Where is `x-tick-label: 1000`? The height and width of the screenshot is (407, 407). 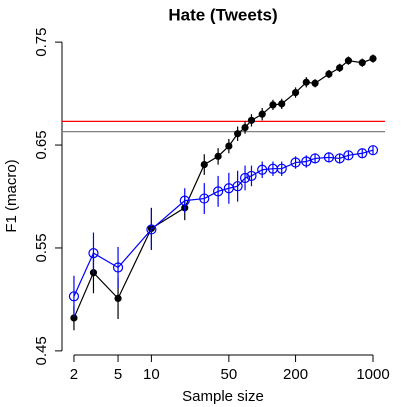
x-tick-label: 1000 is located at coordinates (372, 374).